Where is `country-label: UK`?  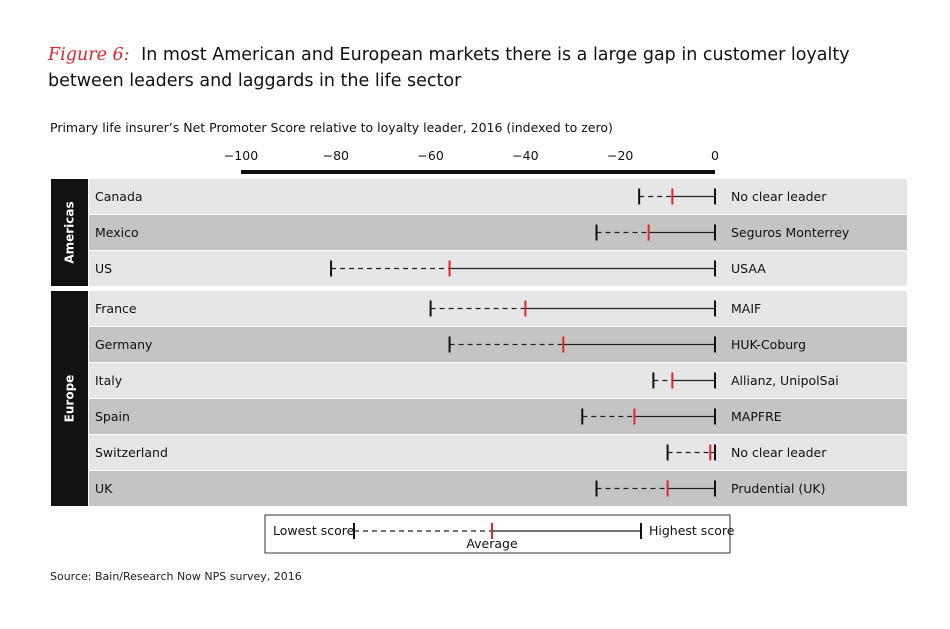 country-label: UK is located at coordinates (104, 488).